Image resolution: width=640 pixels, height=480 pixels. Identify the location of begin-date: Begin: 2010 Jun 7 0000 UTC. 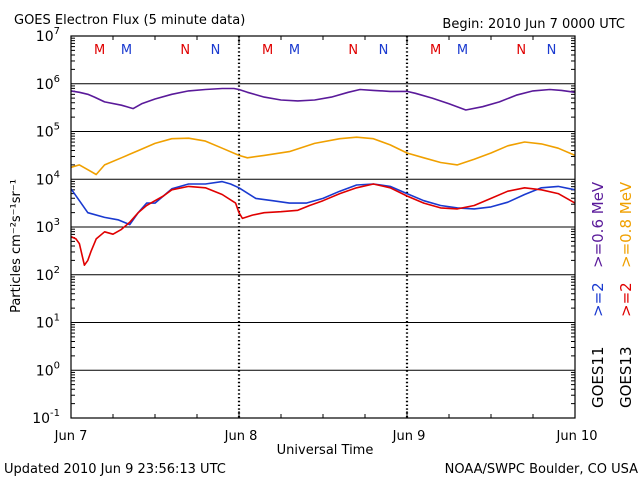
(533, 24).